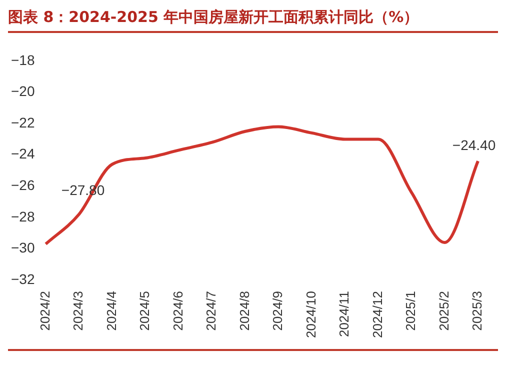 This screenshot has width=506, height=377. I want to click on x-tick-label: 2024/6, so click(178, 311).